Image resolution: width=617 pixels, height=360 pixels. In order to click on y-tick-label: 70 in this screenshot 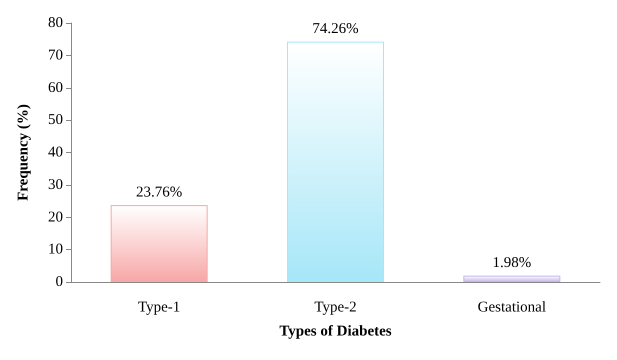, I will do `click(55, 55)`.